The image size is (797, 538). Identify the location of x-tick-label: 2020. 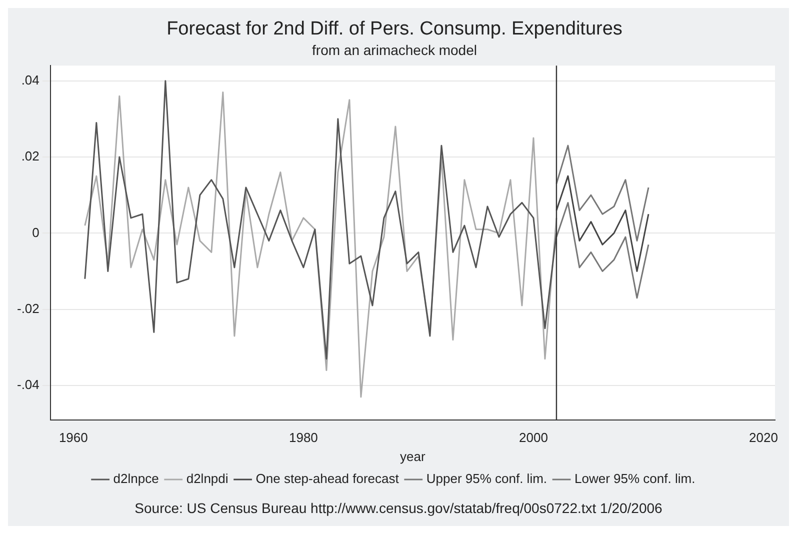
(763, 438).